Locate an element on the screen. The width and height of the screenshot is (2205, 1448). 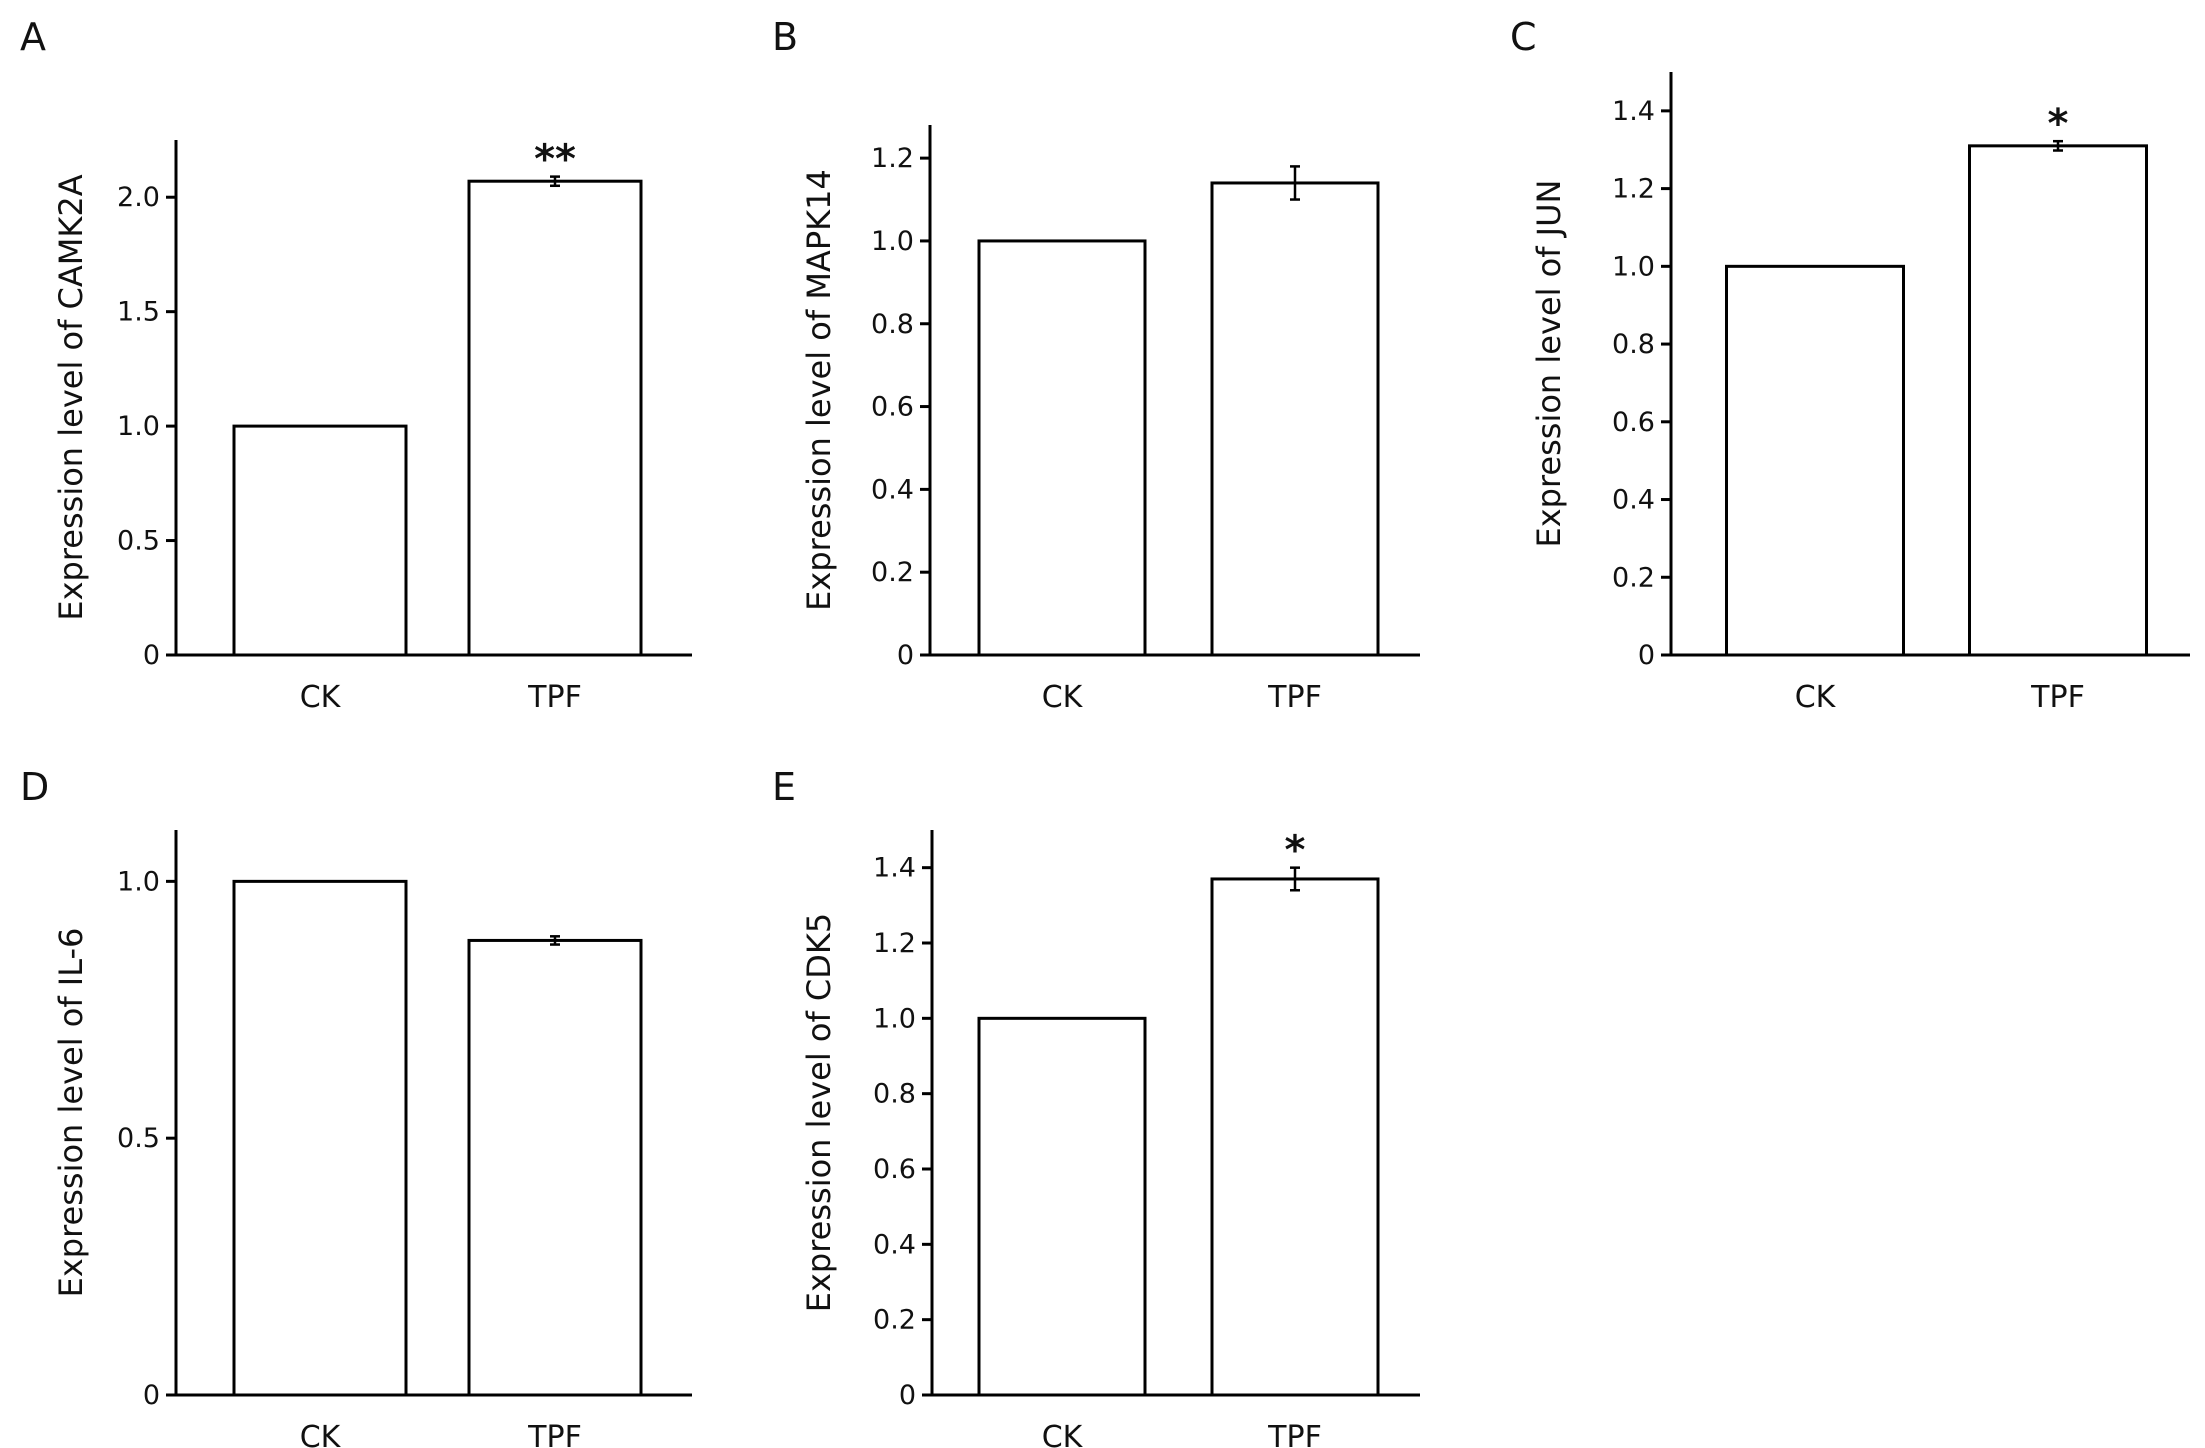
chart-panel-d: D CK TPF 0 0.5 1.0 Expression level of IL-6 is located at coordinates (356, 1106).